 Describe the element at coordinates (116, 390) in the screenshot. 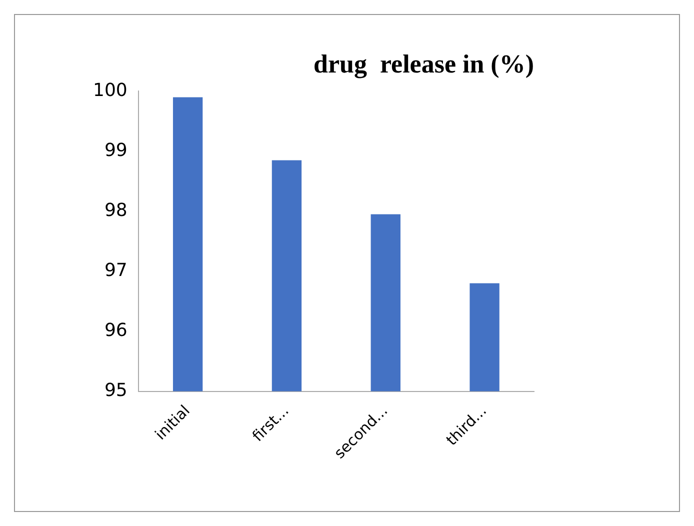

I see `y-tick-label: 95` at that location.